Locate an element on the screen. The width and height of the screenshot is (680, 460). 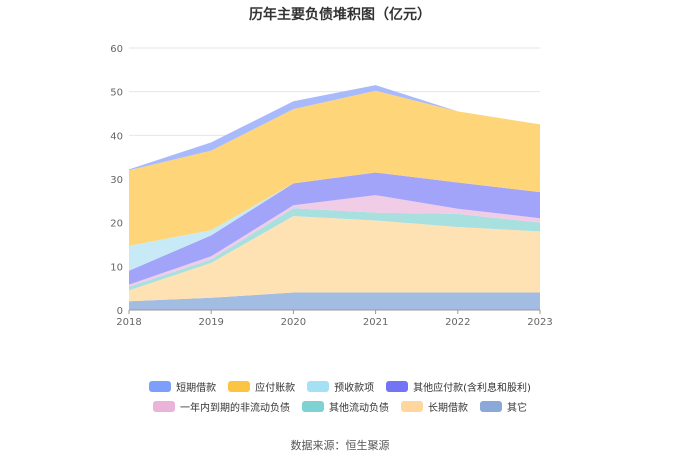
legend-item: 长期借款 is located at coordinates (434, 406).